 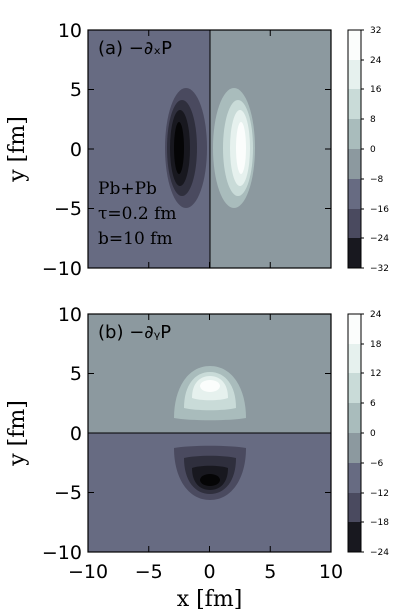 What do you see at coordinates (137, 214) in the screenshot?
I see `panel-a-annotation-time: τ=0.2 fm` at bounding box center [137, 214].